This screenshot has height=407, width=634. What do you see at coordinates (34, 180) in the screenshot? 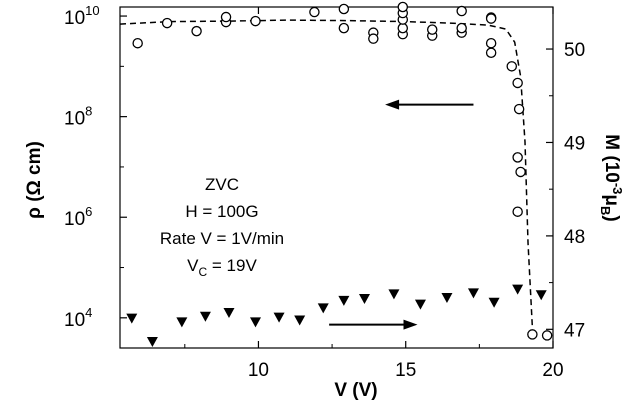
I see `y-left-axis-label: ρ (Ω cm)` at bounding box center [34, 180].